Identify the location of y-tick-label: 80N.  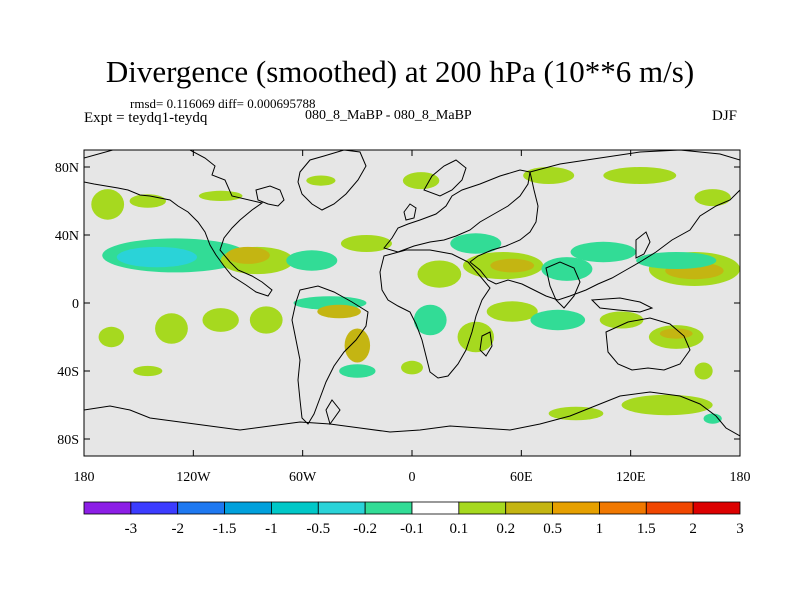
(67, 168).